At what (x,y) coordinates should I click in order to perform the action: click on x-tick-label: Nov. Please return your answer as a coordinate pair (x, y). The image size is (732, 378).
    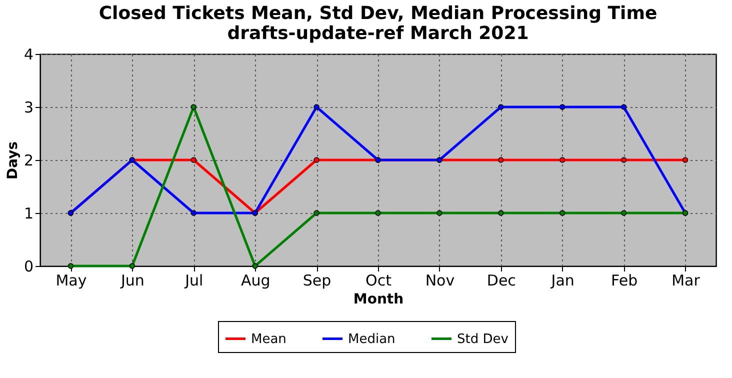
    Looking at the image, I should click on (440, 281).